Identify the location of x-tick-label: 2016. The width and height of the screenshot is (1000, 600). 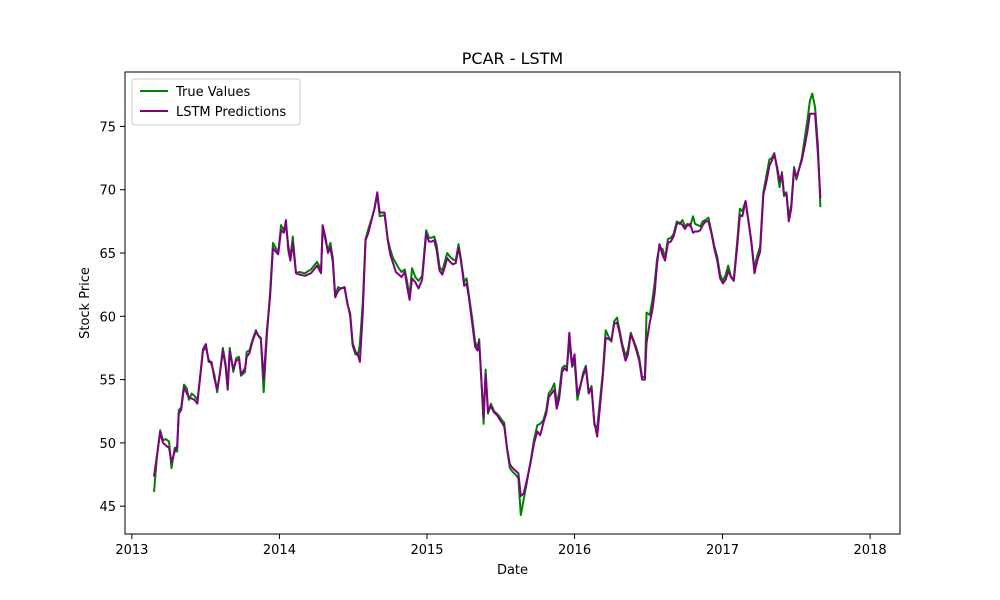
(574, 550).